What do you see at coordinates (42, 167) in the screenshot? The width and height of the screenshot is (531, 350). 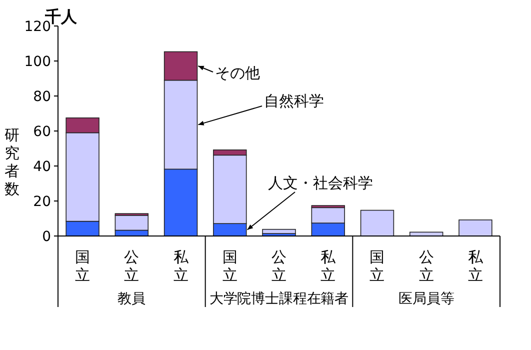 I see `y-tick-label: 40` at bounding box center [42, 167].